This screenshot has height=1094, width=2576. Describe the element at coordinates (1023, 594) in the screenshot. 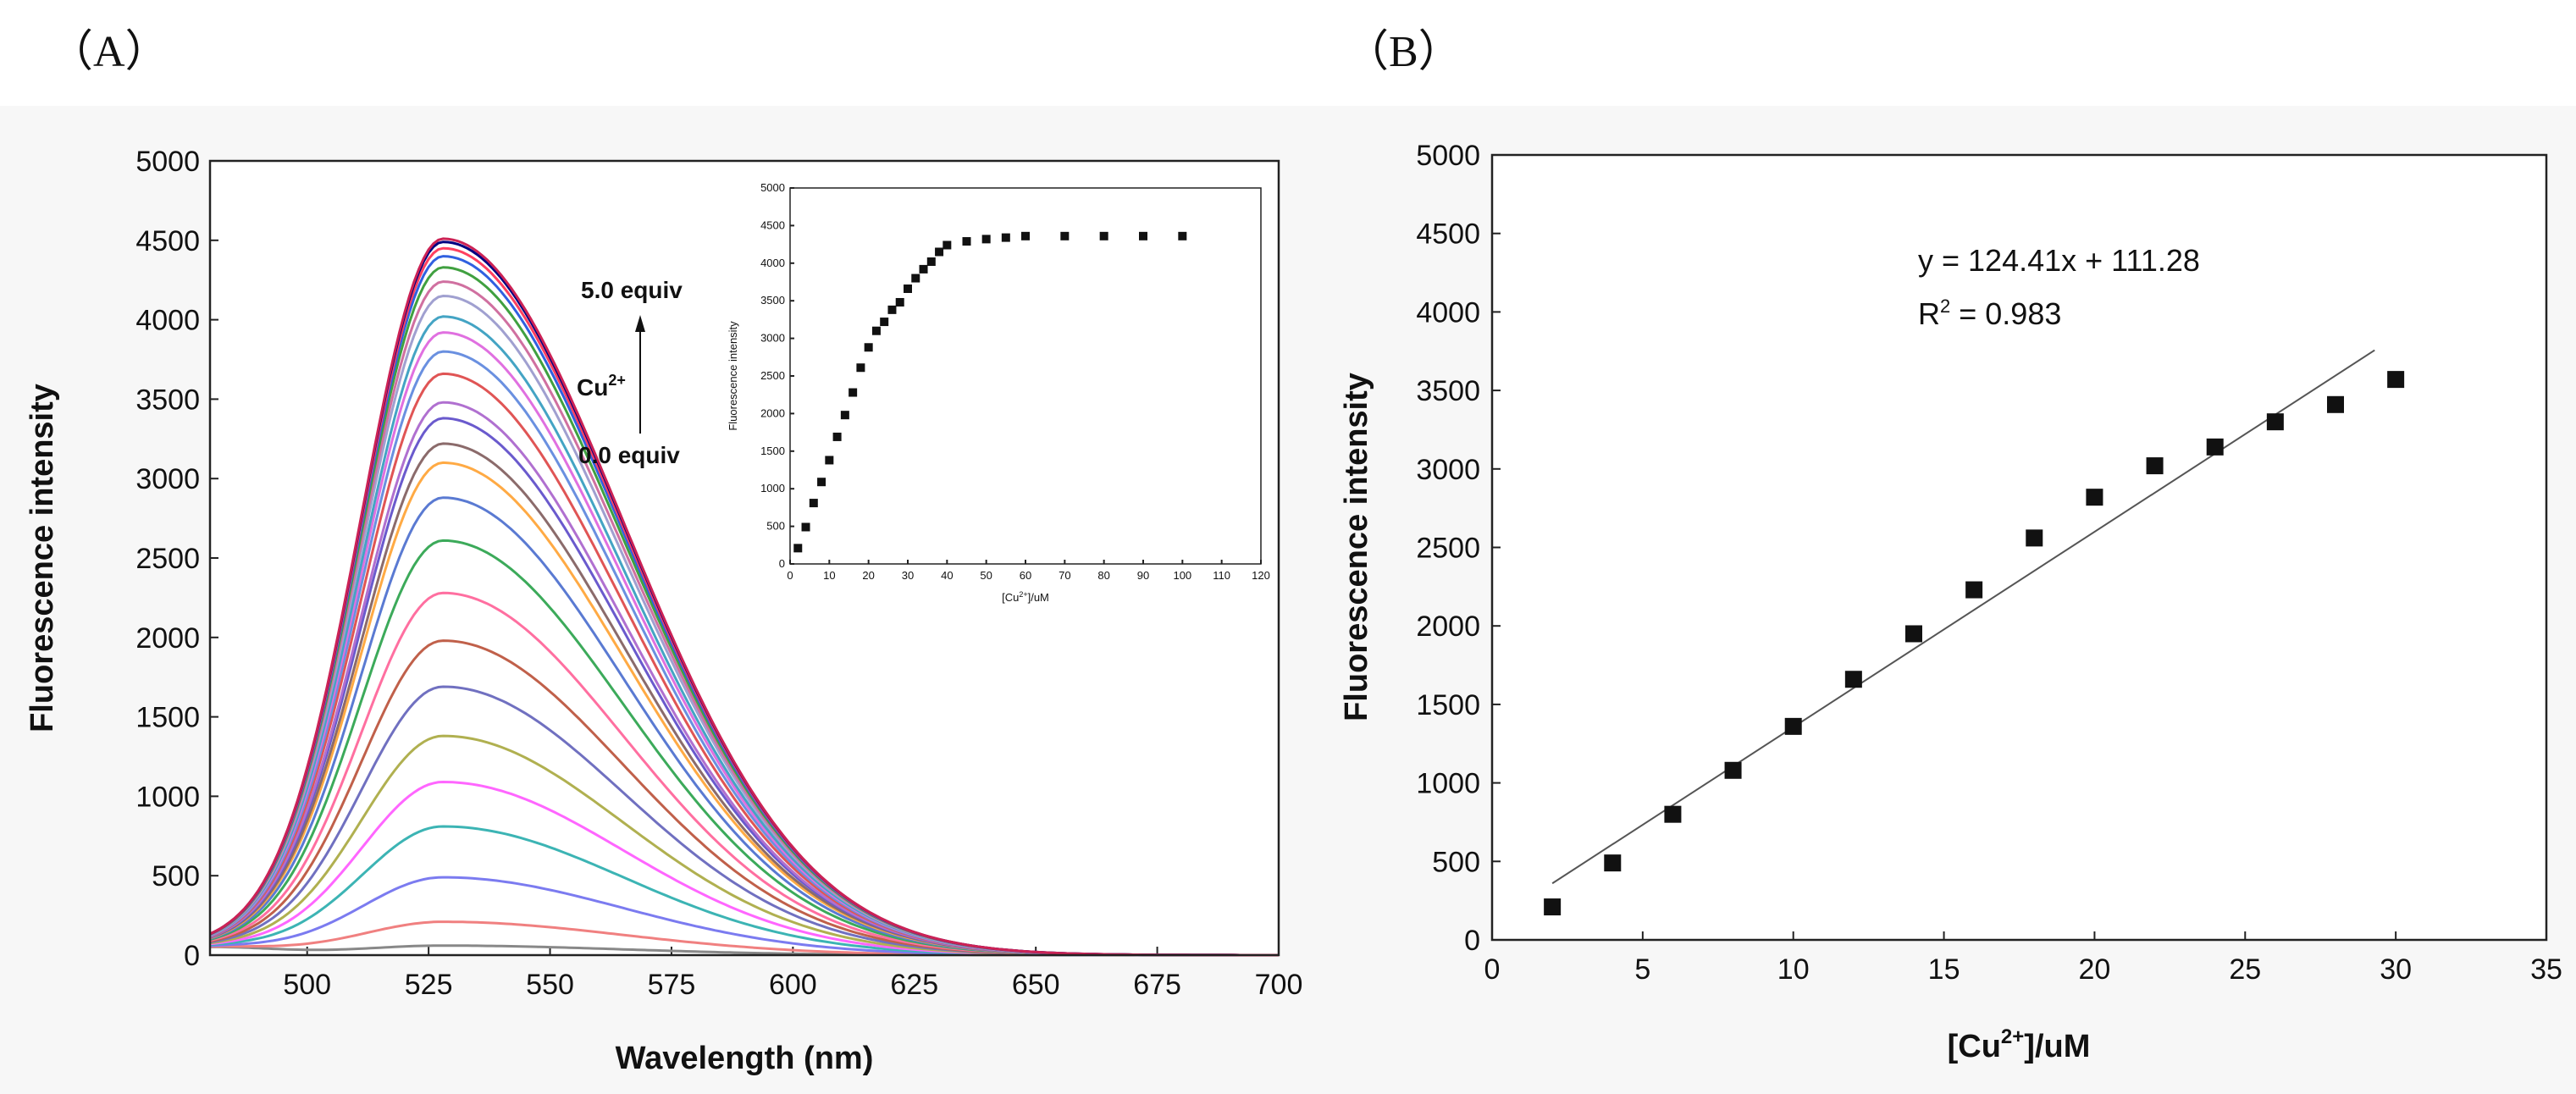

I see `inset-xlabel-sup: 2+` at that location.